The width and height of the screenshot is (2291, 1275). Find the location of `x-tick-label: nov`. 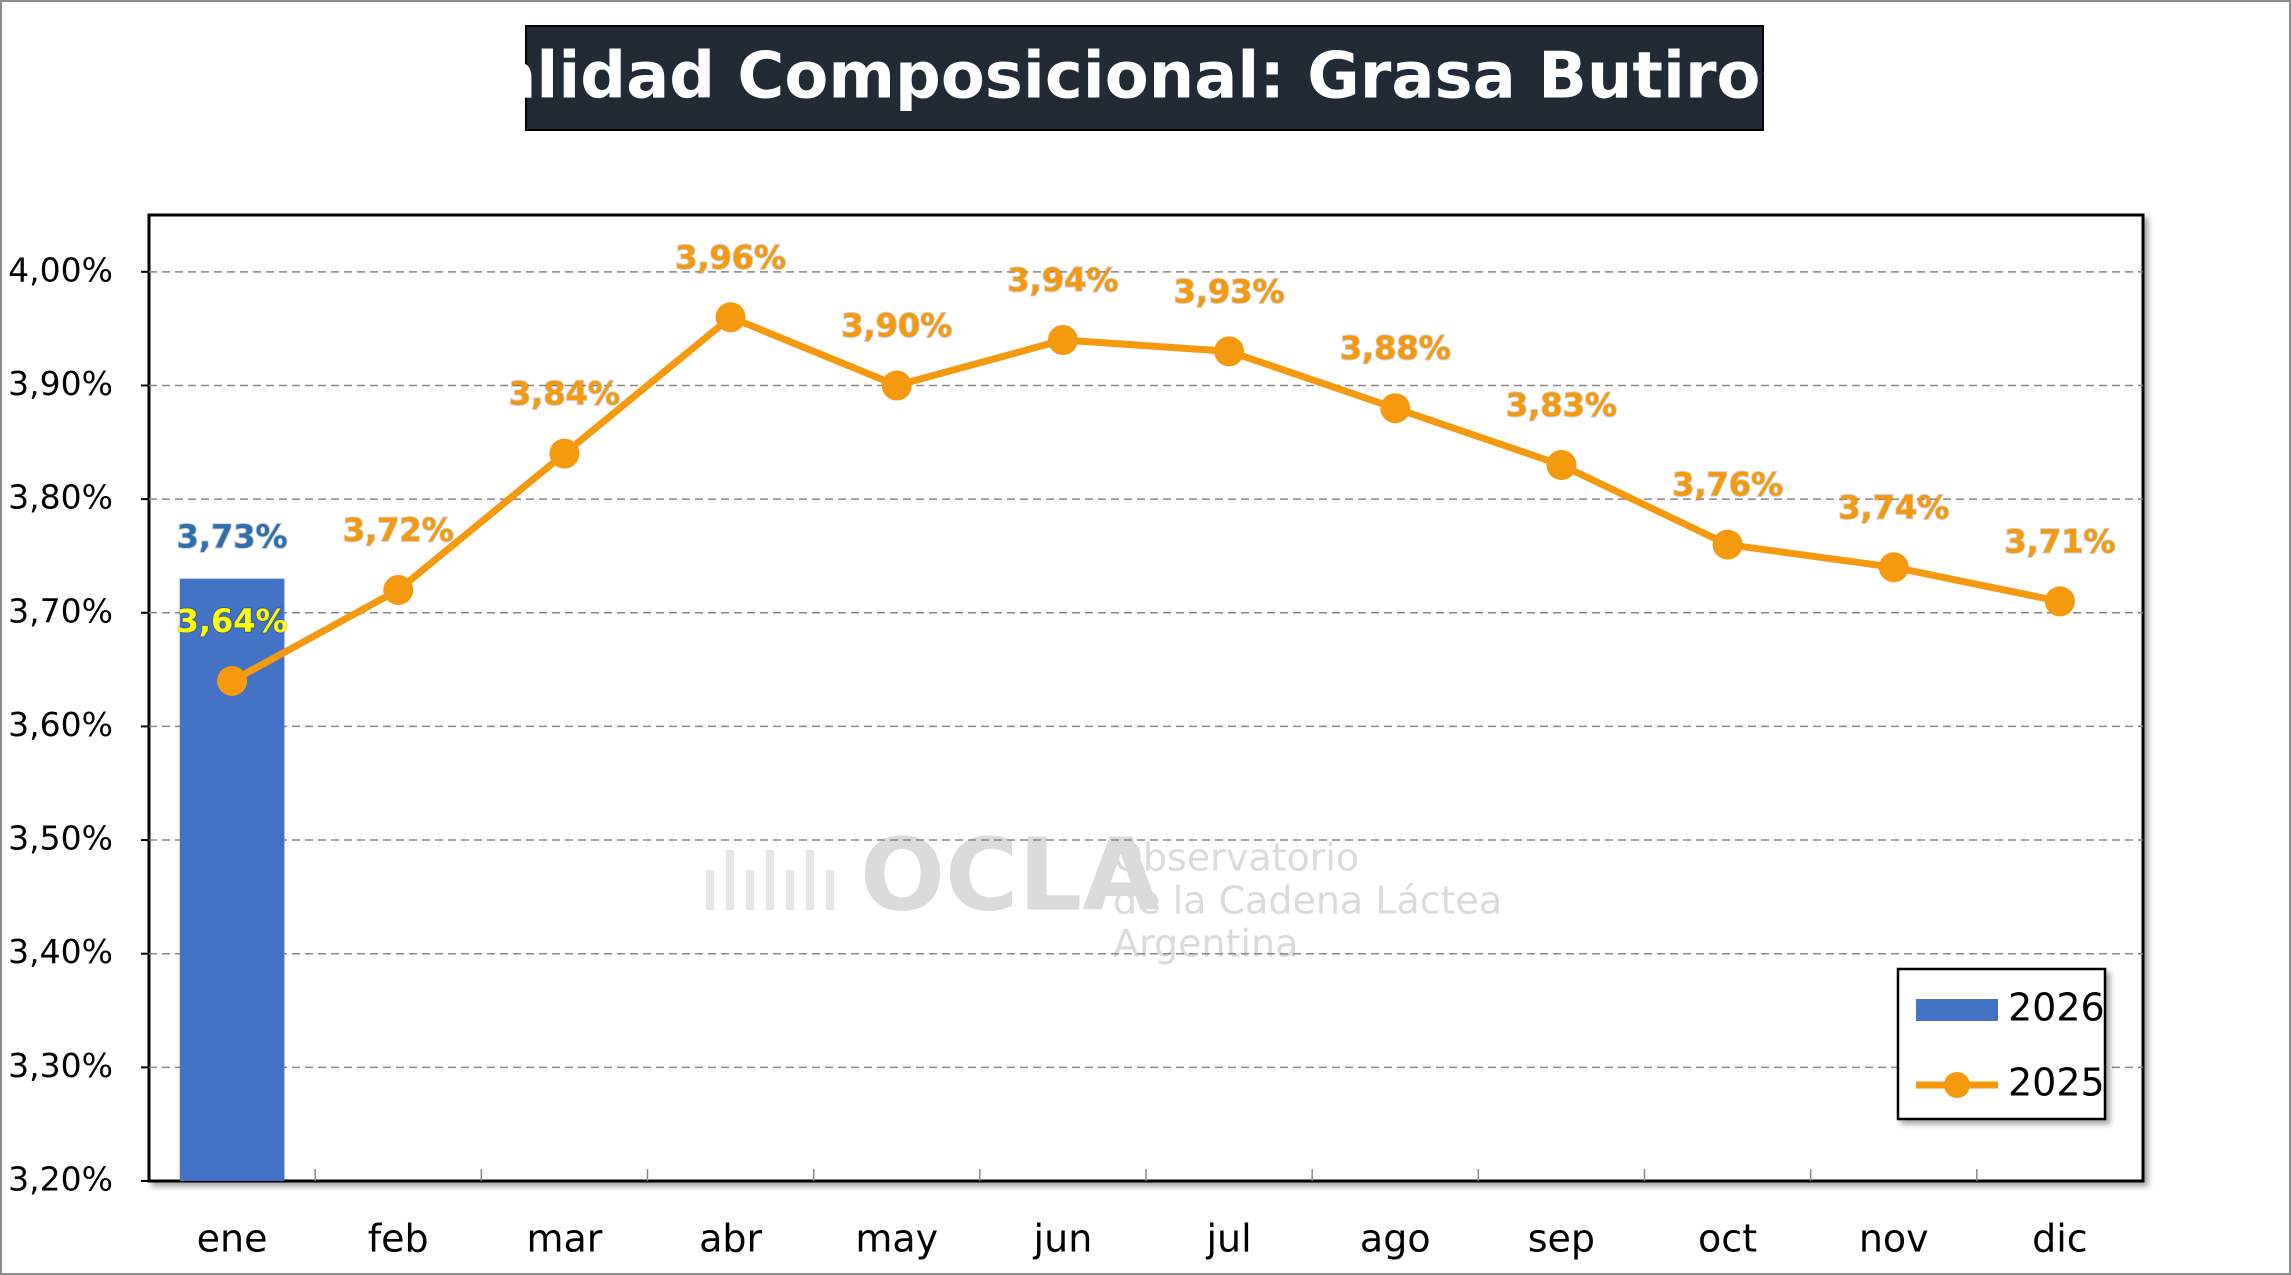

x-tick-label: nov is located at coordinates (1894, 1239).